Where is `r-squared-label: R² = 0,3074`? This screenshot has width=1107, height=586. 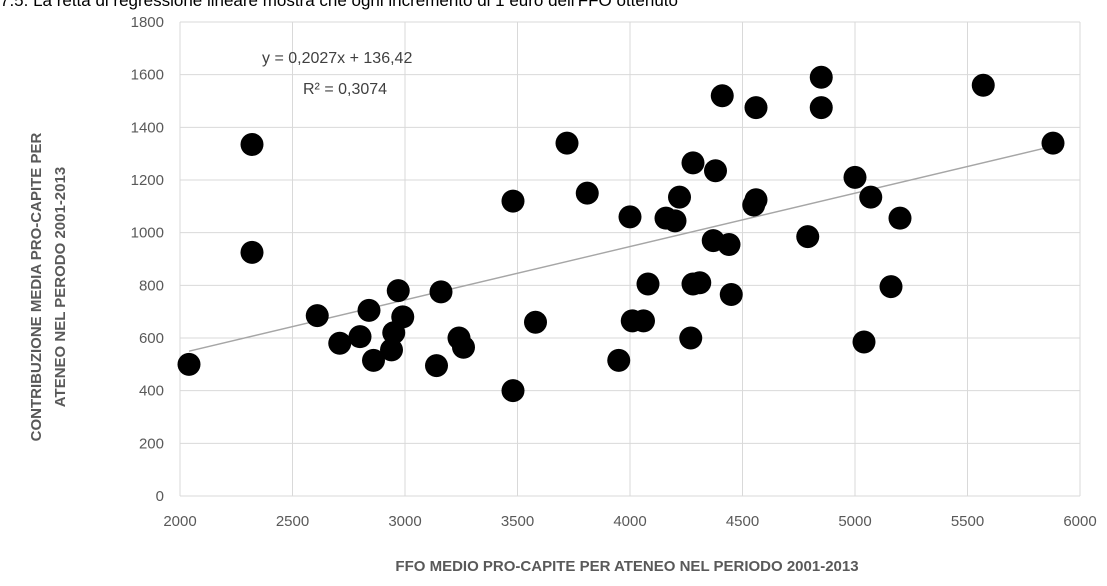 r-squared-label: R² = 0,3074 is located at coordinates (345, 89).